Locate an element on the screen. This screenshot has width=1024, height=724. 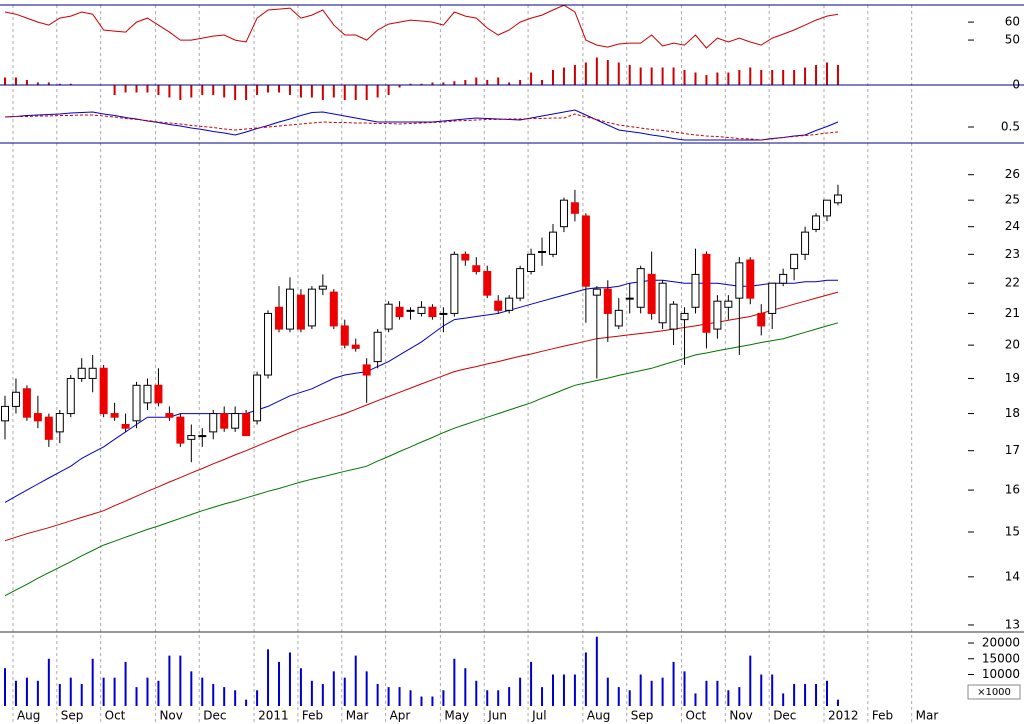
x-tick-label: Jun is located at coordinates (497, 716).